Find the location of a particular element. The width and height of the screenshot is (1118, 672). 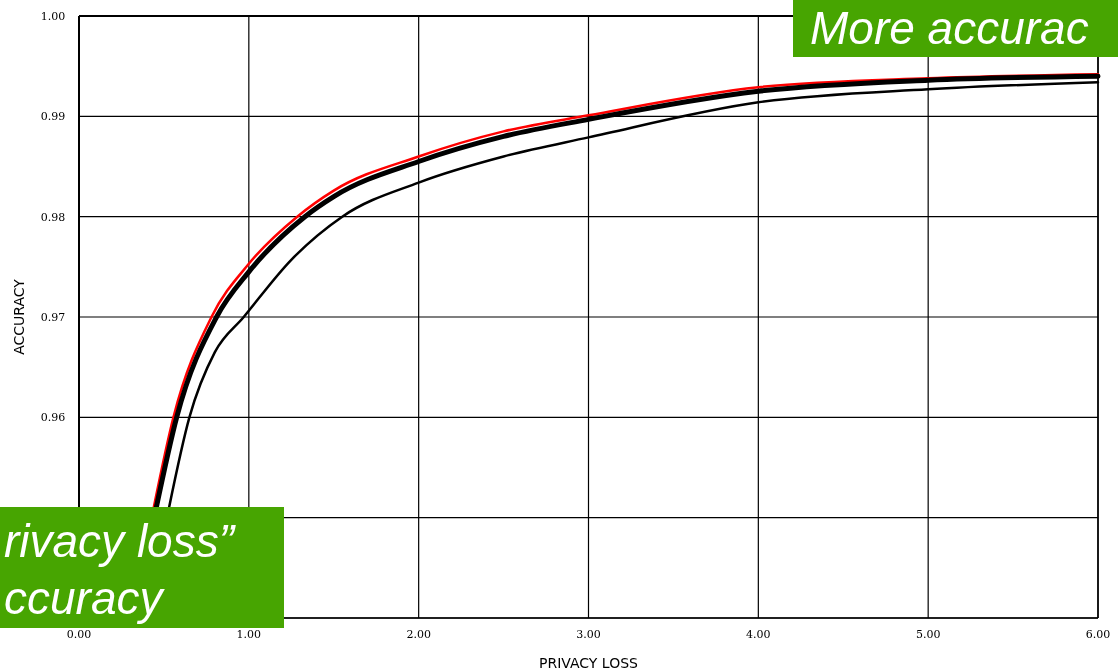

y-tick-label: 0.97 is located at coordinates (53, 317).